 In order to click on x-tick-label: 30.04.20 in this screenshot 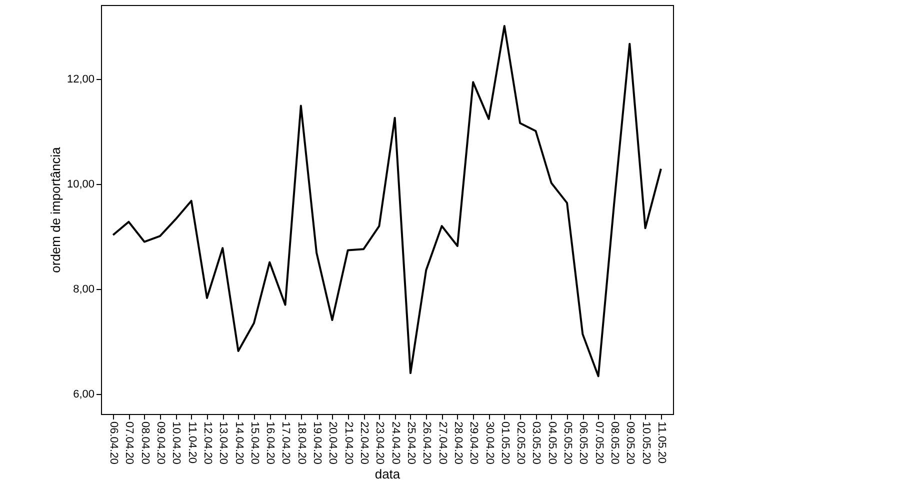, I will do `click(489, 443)`.